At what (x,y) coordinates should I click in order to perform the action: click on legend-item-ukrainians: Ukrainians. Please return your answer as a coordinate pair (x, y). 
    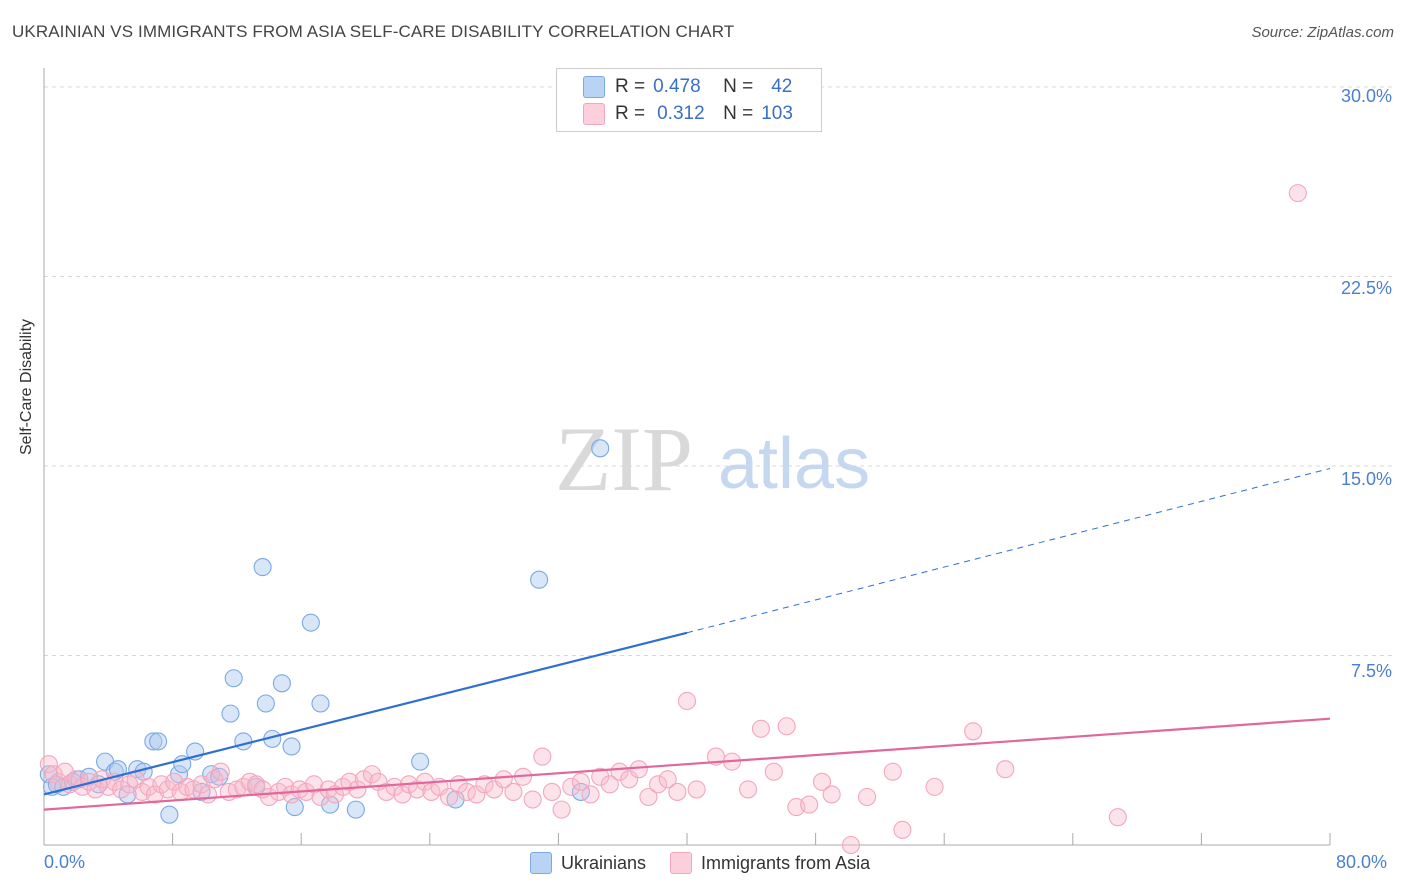
    Looking at the image, I should click on (588, 863).